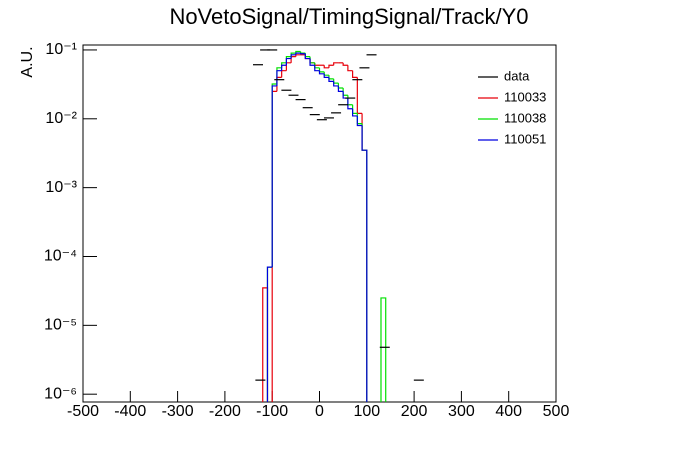  I want to click on x-tick-label: 0, so click(319, 411).